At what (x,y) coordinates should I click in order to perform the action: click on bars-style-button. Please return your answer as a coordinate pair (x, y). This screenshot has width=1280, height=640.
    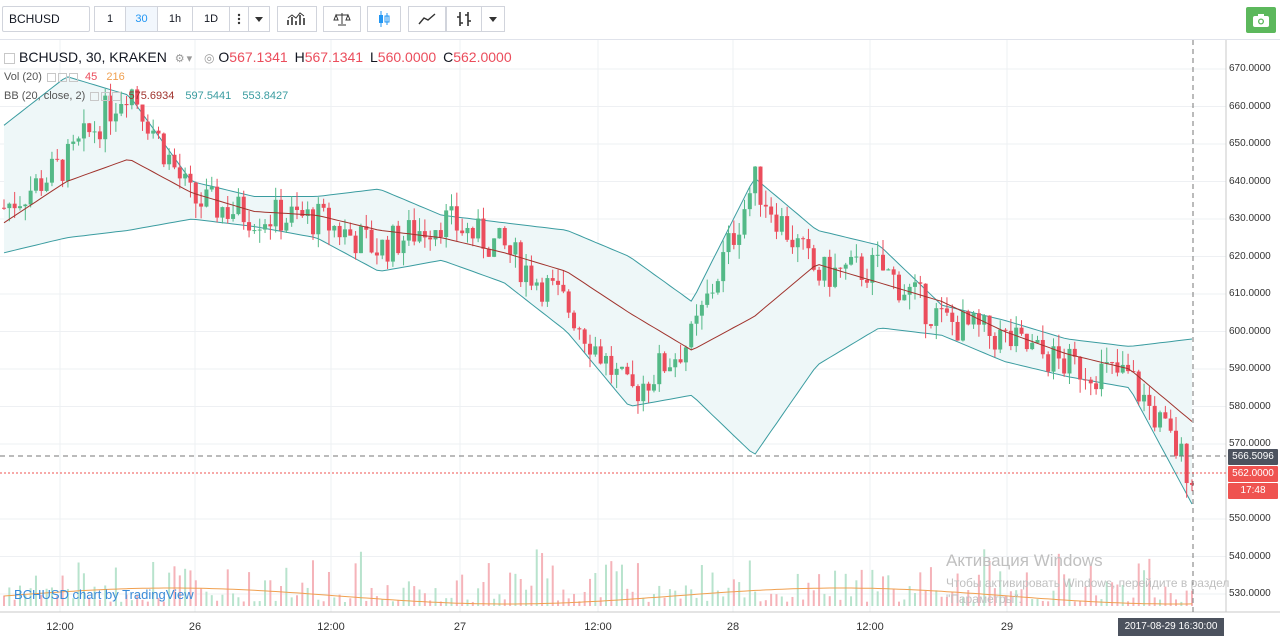
    Looking at the image, I should click on (464, 19).